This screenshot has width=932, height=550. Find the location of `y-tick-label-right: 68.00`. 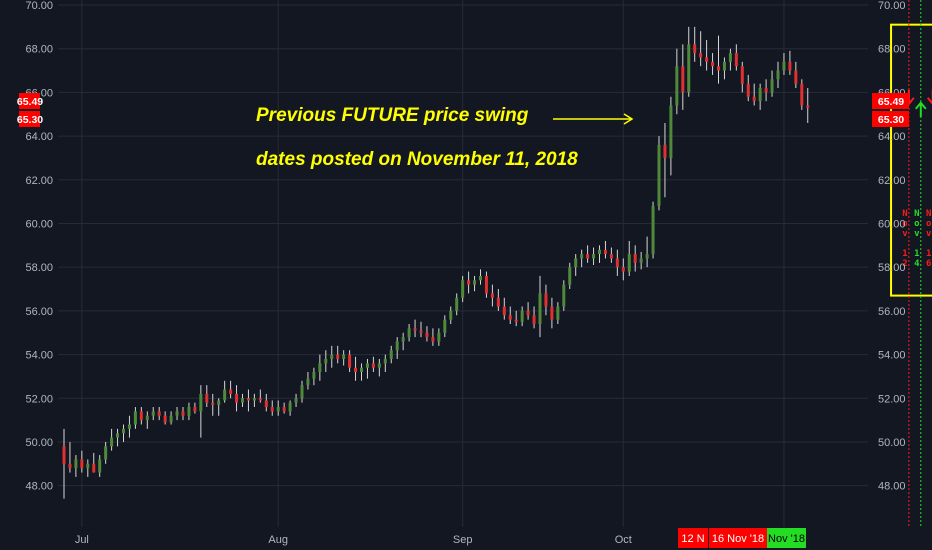

y-tick-label-right: 68.00 is located at coordinates (892, 50).